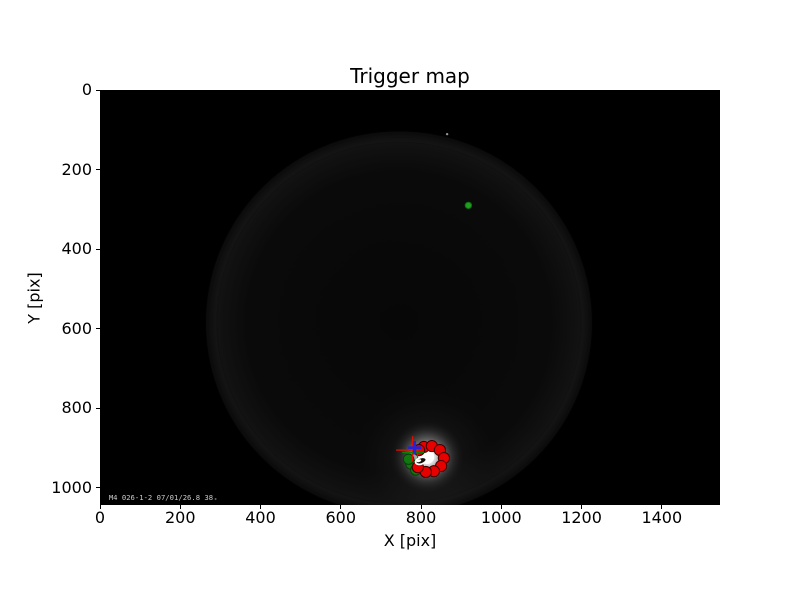 The image size is (800, 600). I want to click on faint-star, so click(447, 134).